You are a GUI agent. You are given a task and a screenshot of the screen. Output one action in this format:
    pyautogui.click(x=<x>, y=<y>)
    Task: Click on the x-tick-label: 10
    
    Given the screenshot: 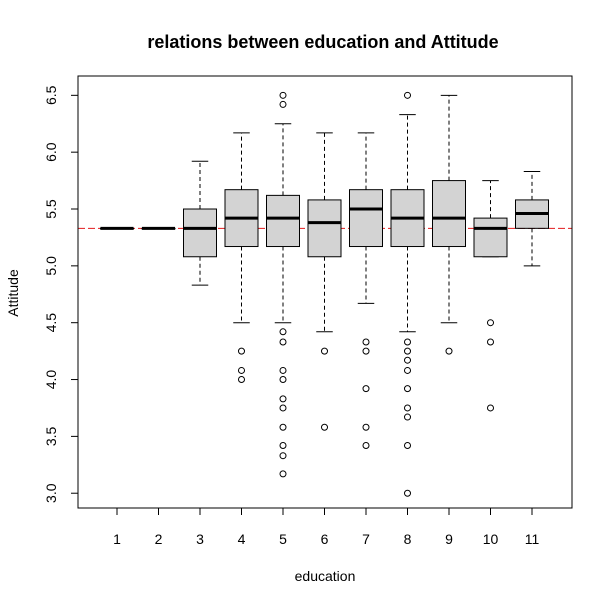 What is the action you would take?
    pyautogui.click(x=491, y=539)
    